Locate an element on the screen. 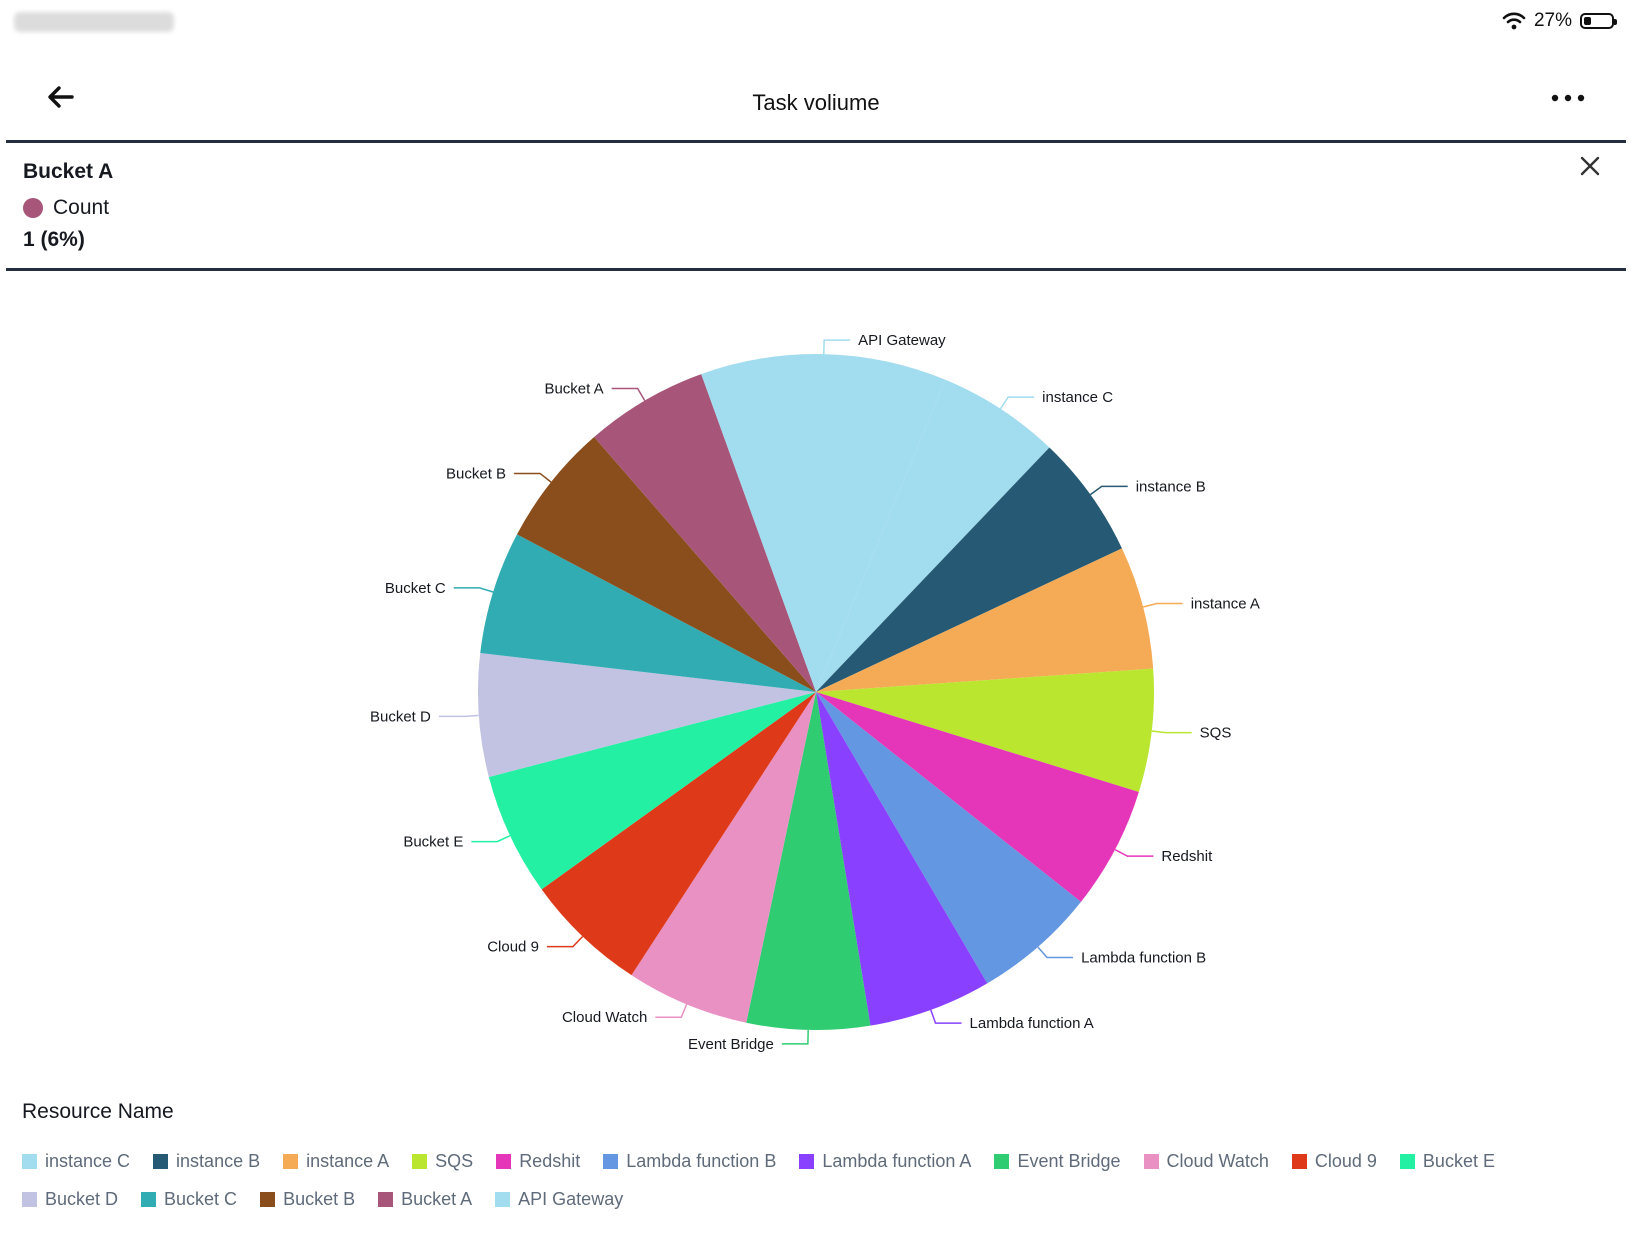 The height and width of the screenshot is (1236, 1632). battery-level is located at coordinates (1587, 21).